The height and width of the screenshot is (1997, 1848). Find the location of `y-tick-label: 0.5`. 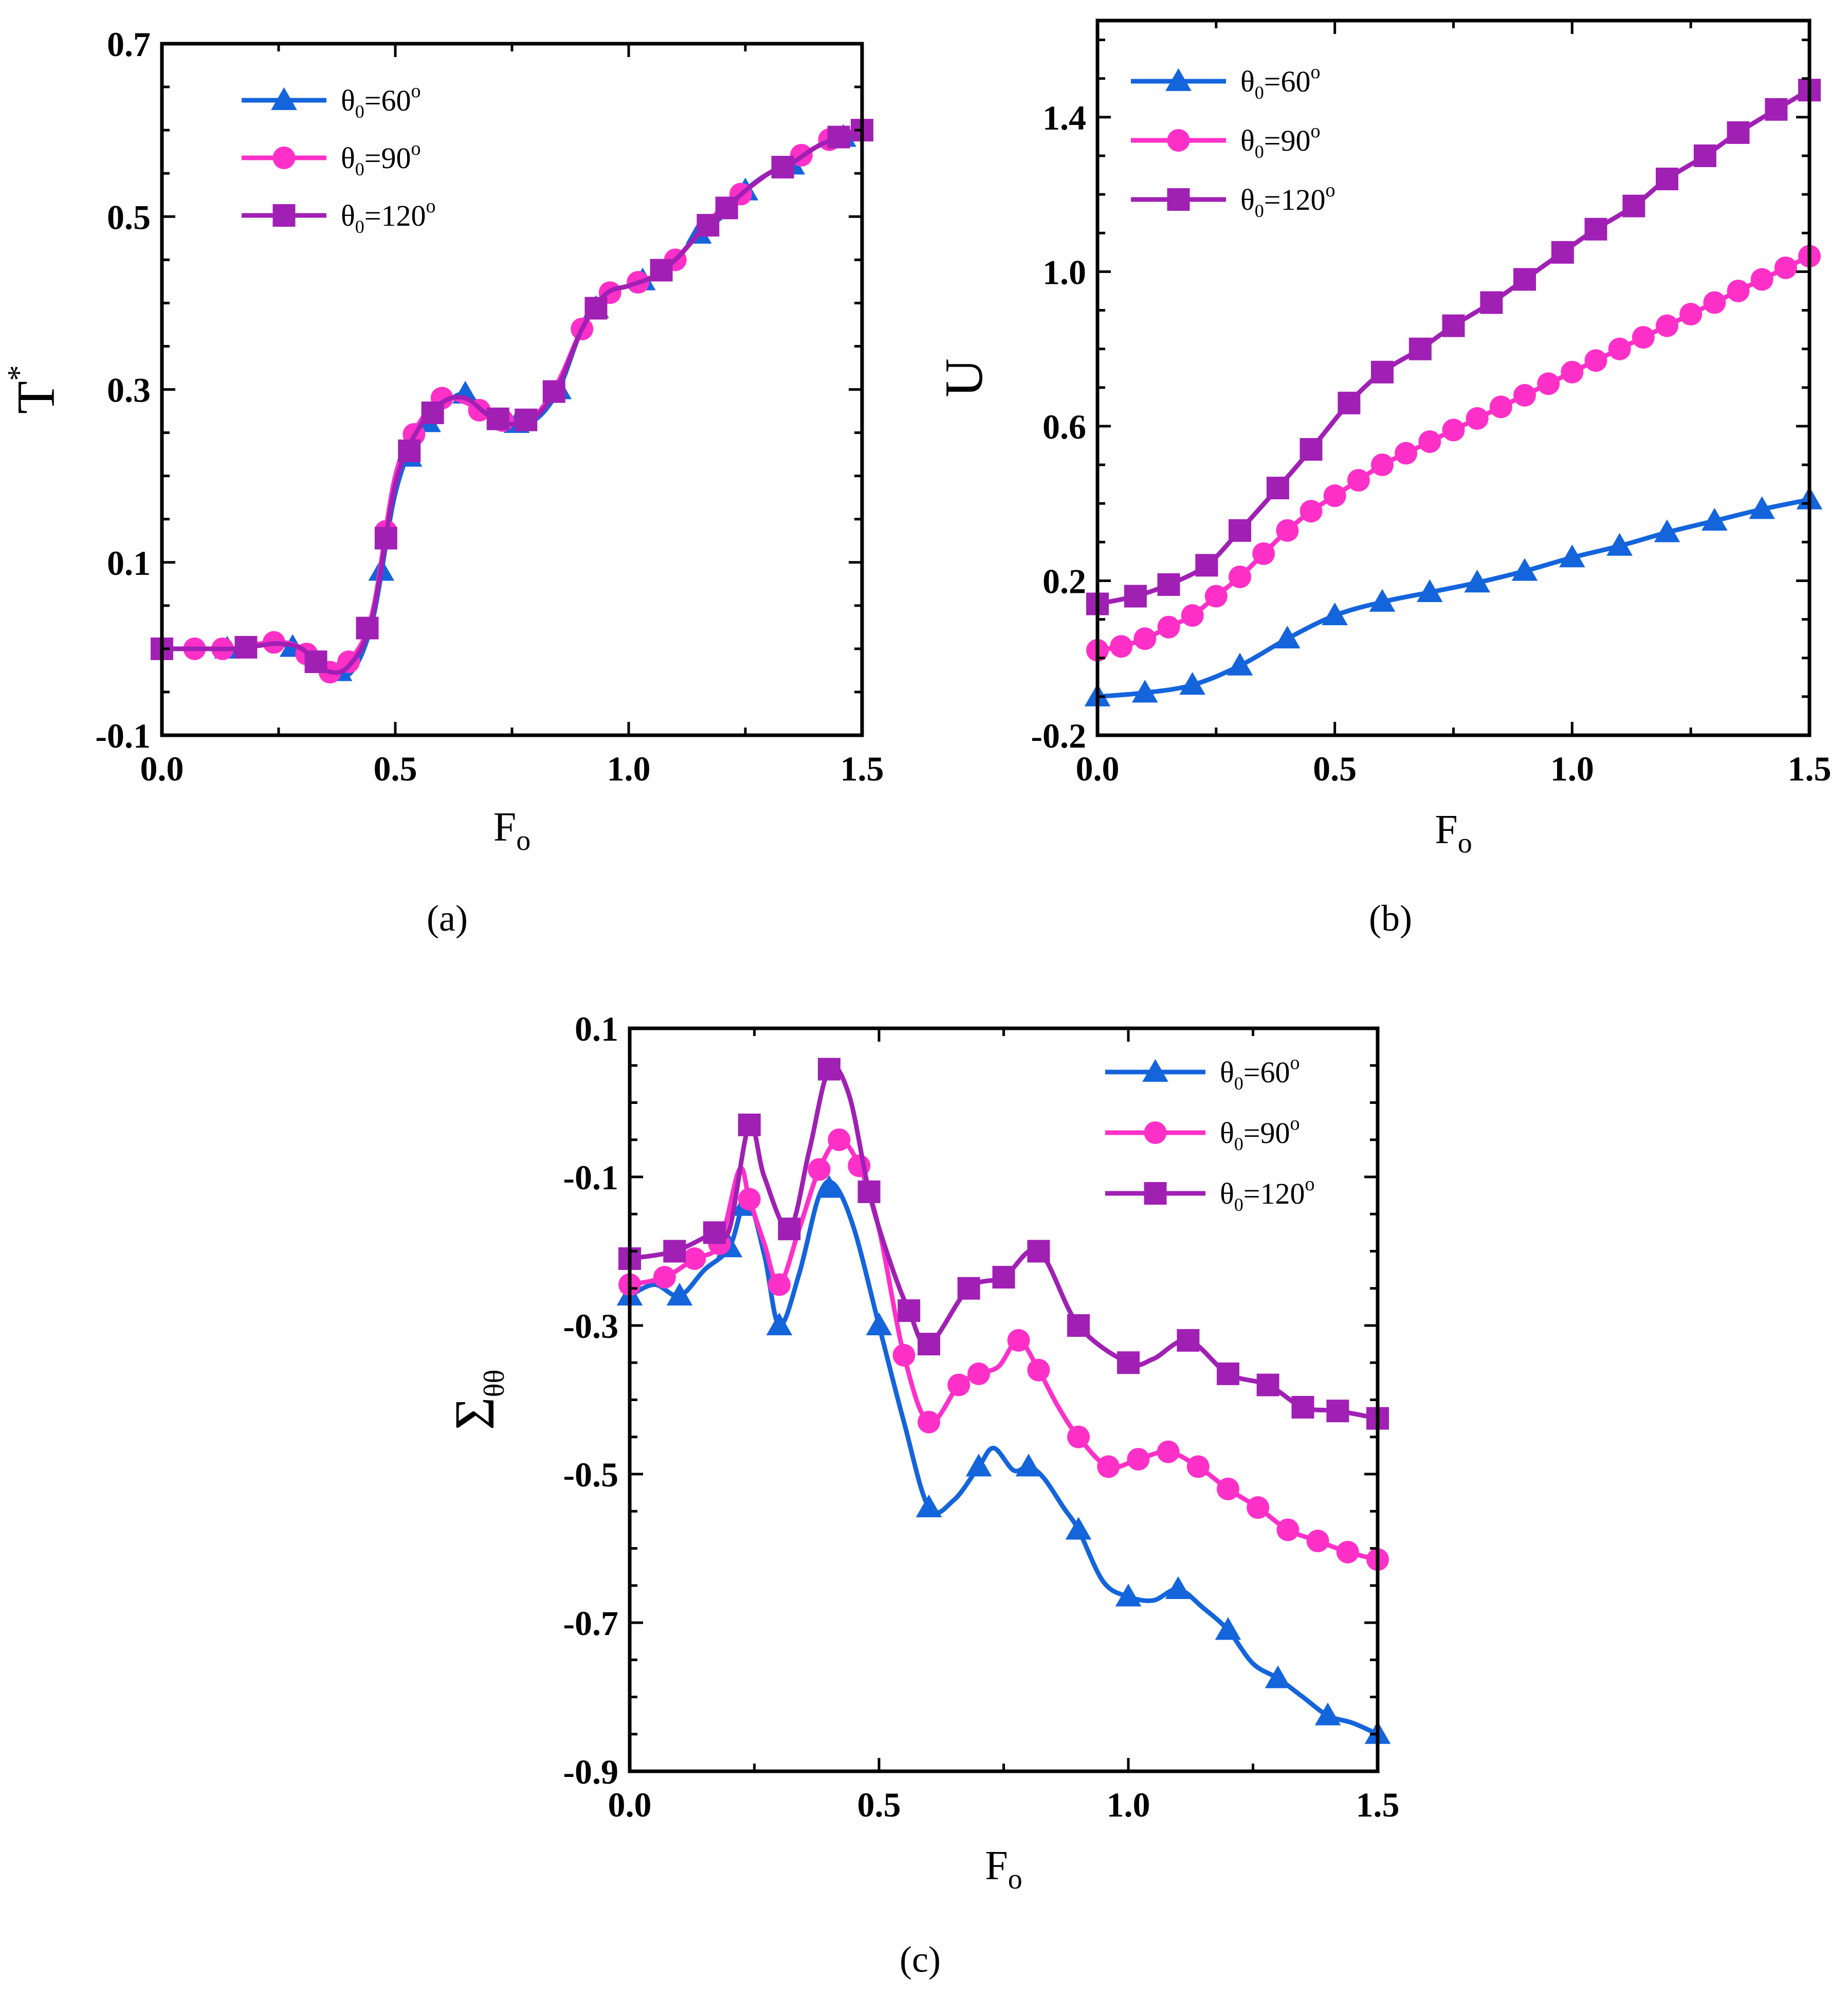

y-tick-label: 0.5 is located at coordinates (129, 217).